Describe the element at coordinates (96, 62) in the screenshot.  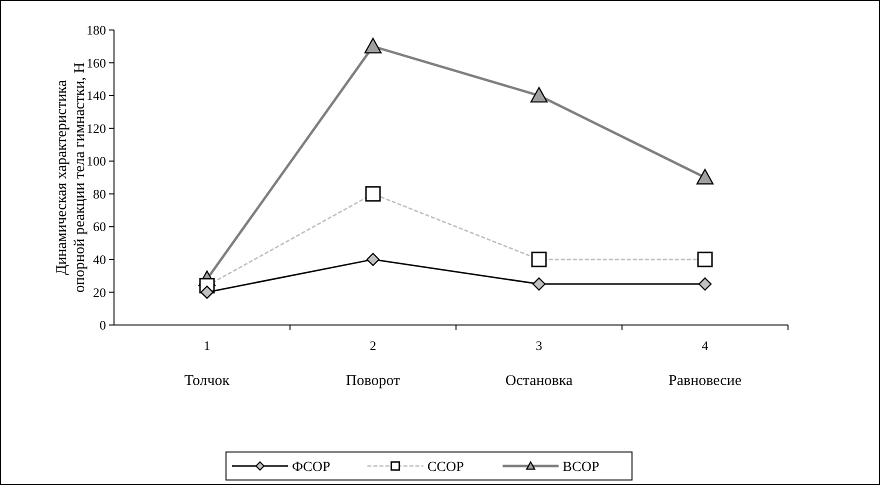
I see `y-tick-label: 160` at that location.